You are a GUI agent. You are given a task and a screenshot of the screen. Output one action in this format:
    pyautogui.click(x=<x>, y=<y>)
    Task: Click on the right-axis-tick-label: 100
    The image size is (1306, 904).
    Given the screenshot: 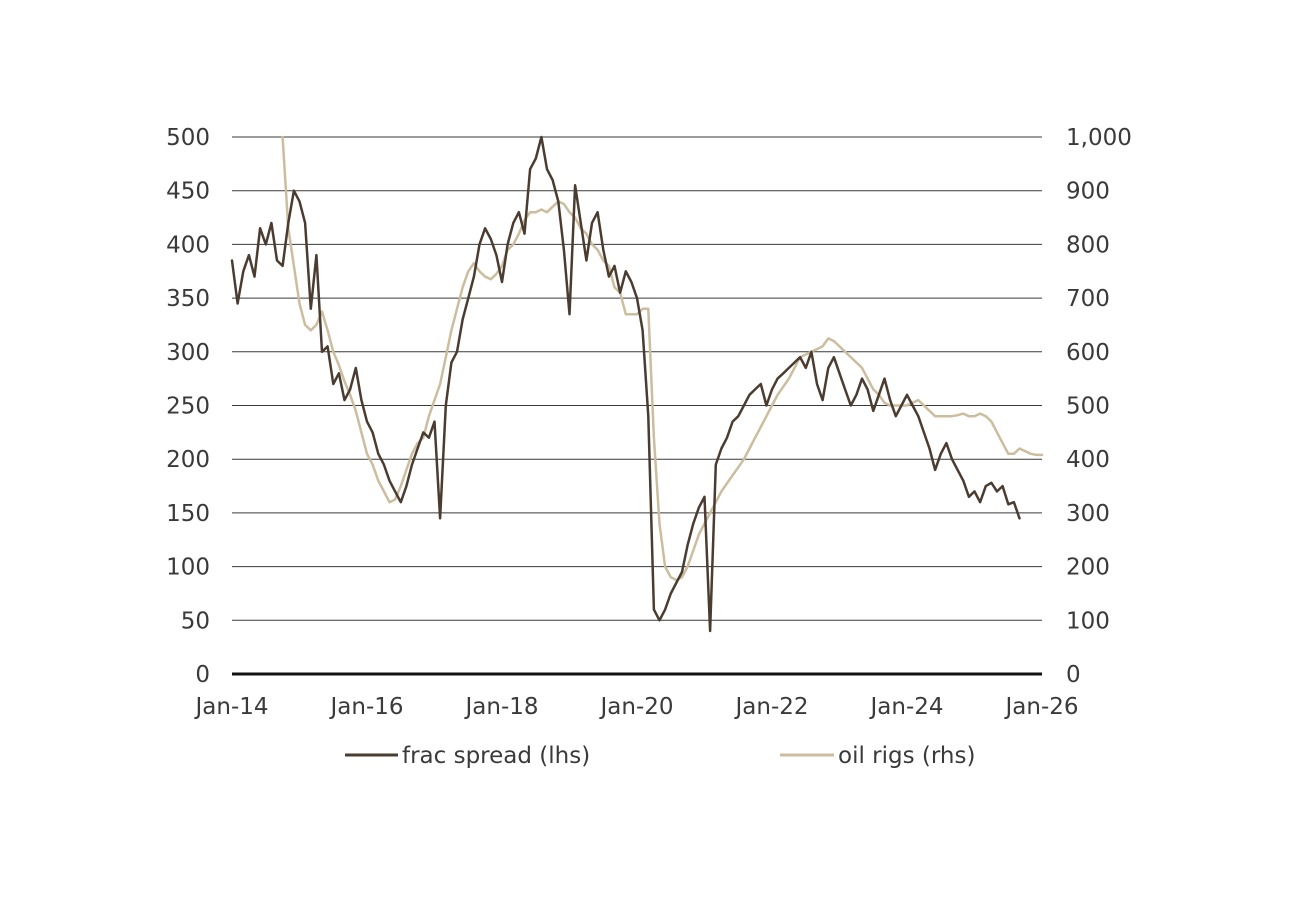 What is the action you would take?
    pyautogui.click(x=1088, y=621)
    